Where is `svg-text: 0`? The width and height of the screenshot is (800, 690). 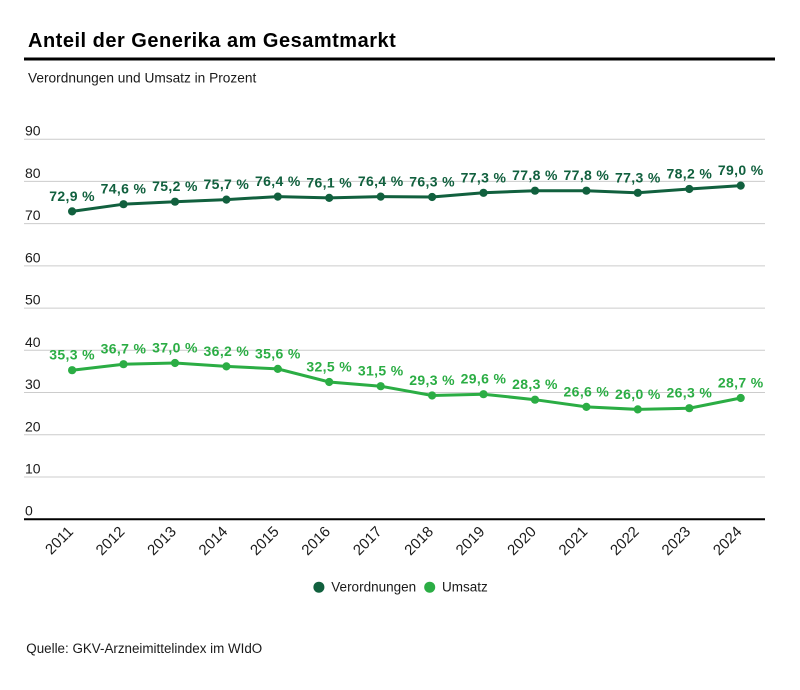
svg-text: 0 is located at coordinates (29, 511).